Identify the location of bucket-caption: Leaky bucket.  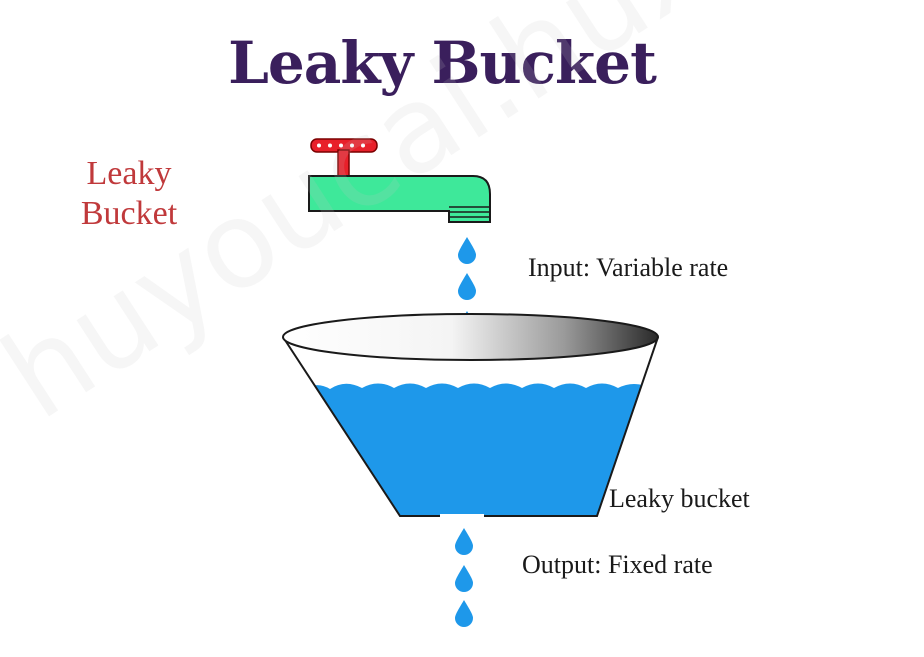
(679, 498).